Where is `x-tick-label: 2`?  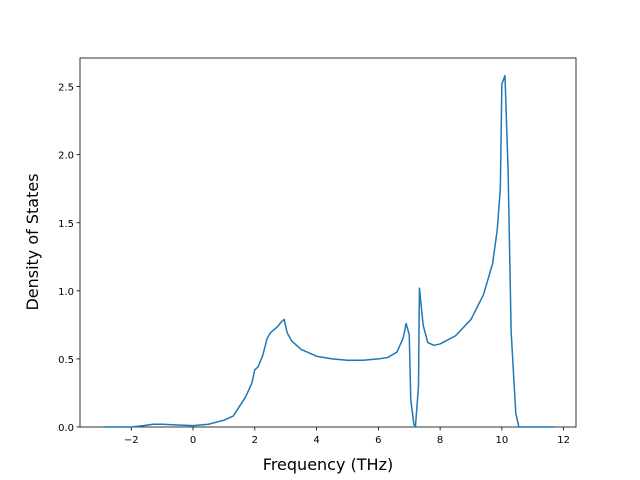 x-tick-label: 2 is located at coordinates (255, 440).